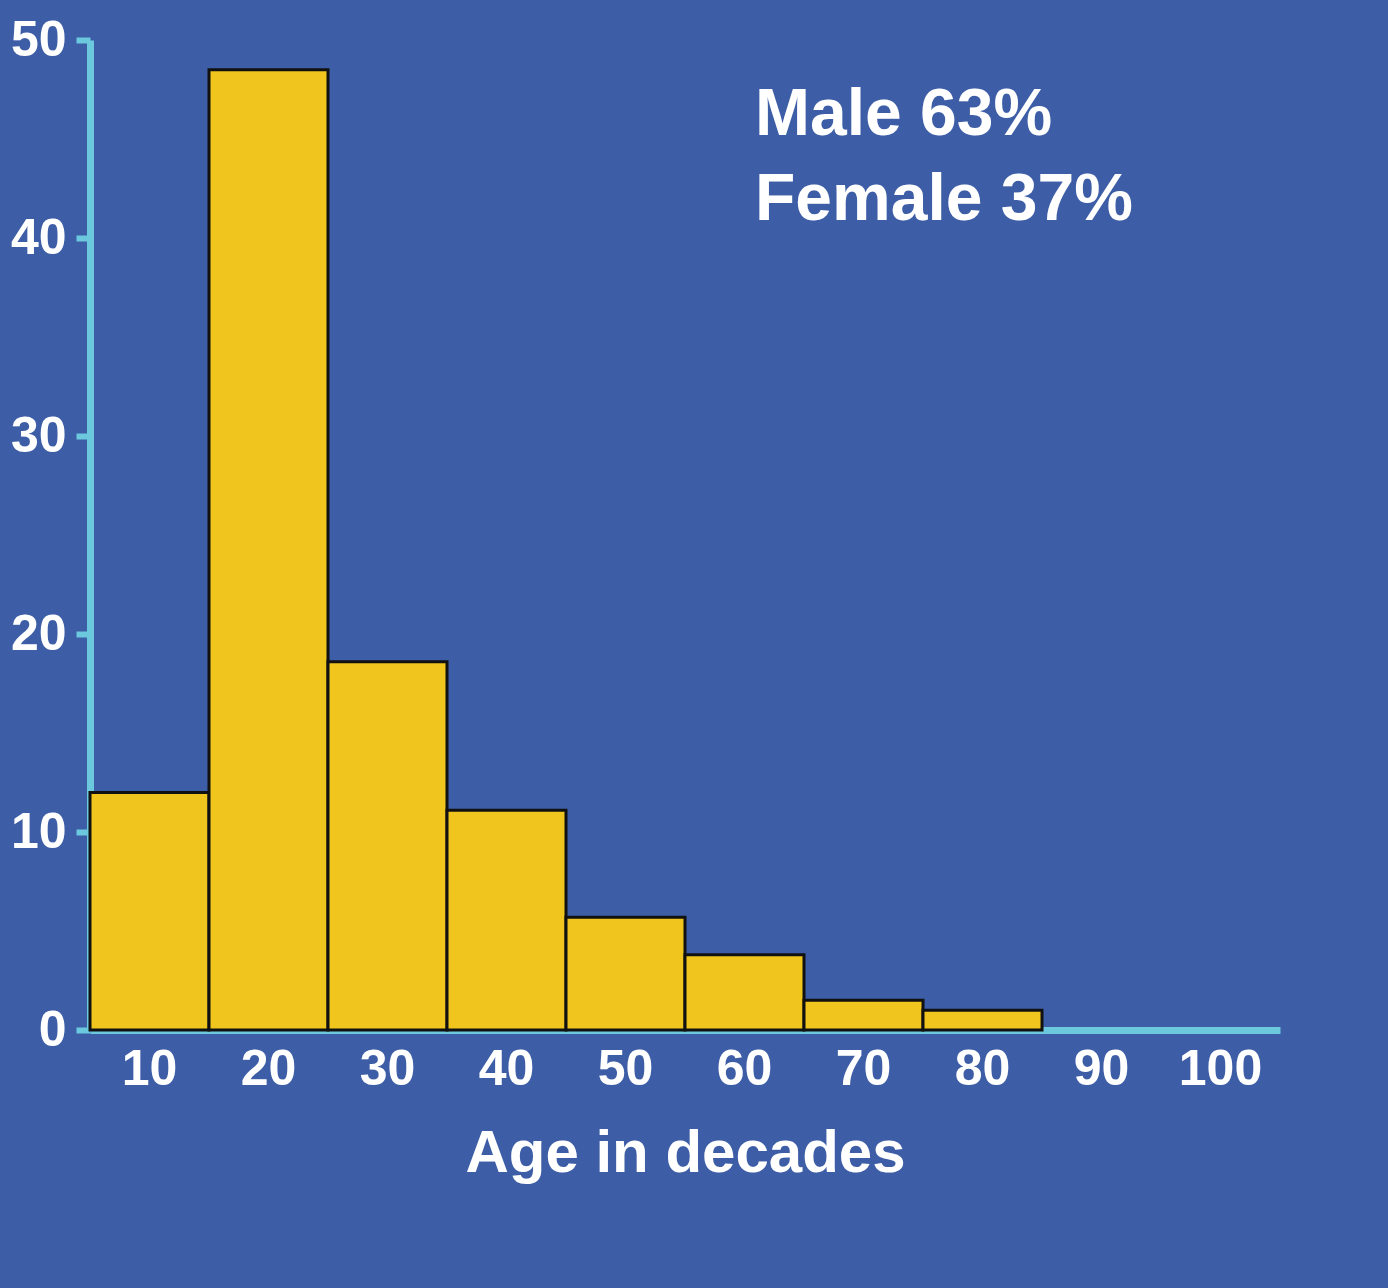 The height and width of the screenshot is (1288, 1388). I want to click on x-axis-title: Age in decades, so click(685, 1151).